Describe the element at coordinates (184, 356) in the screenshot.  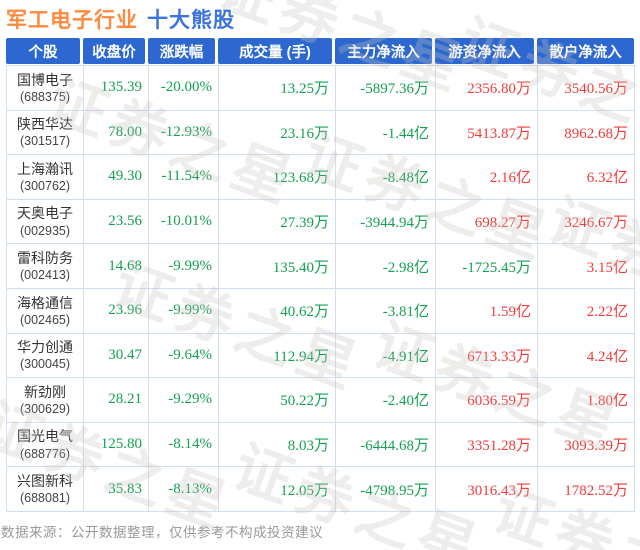
I see `change-percent-cell: -9.64%` at that location.